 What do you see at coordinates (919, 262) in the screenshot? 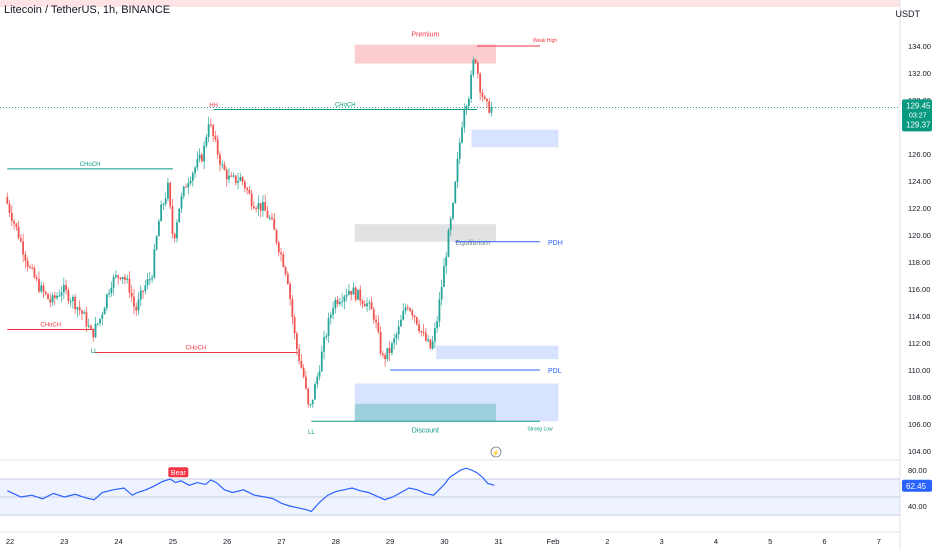
I see `price-tick: 118.00` at bounding box center [919, 262].